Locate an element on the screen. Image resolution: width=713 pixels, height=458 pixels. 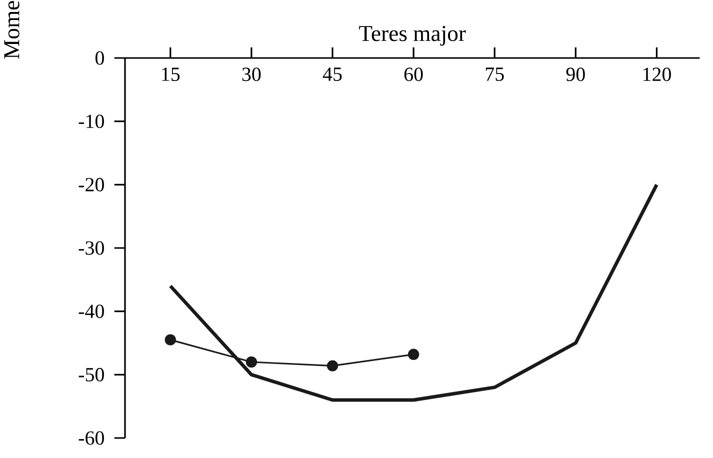
x-tick-label: 75 is located at coordinates (495, 74).